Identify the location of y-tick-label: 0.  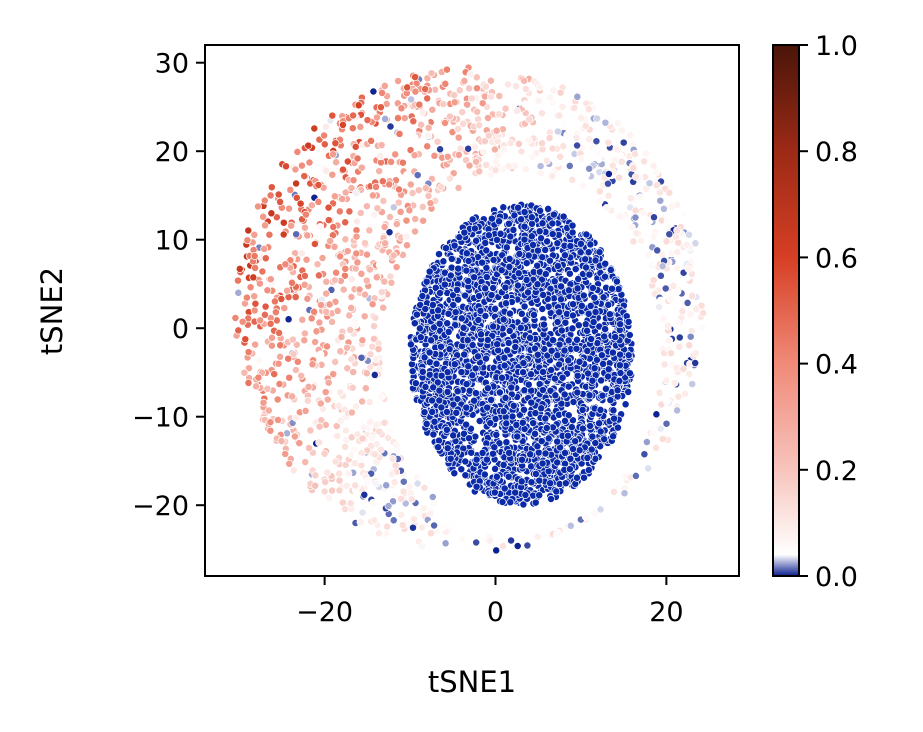
(180, 329).